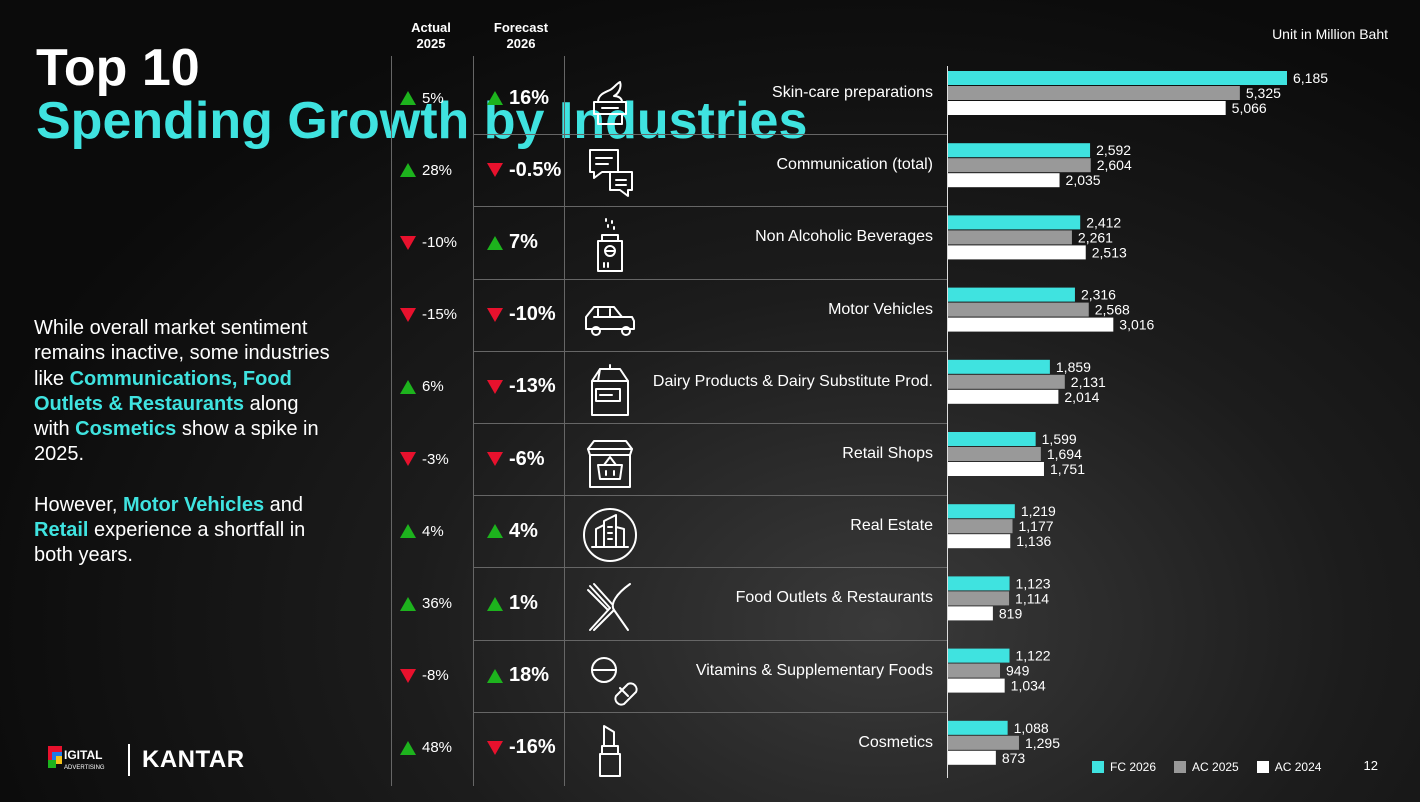  What do you see at coordinates (284, 504) in the screenshot?
I see `description-text: and` at bounding box center [284, 504].